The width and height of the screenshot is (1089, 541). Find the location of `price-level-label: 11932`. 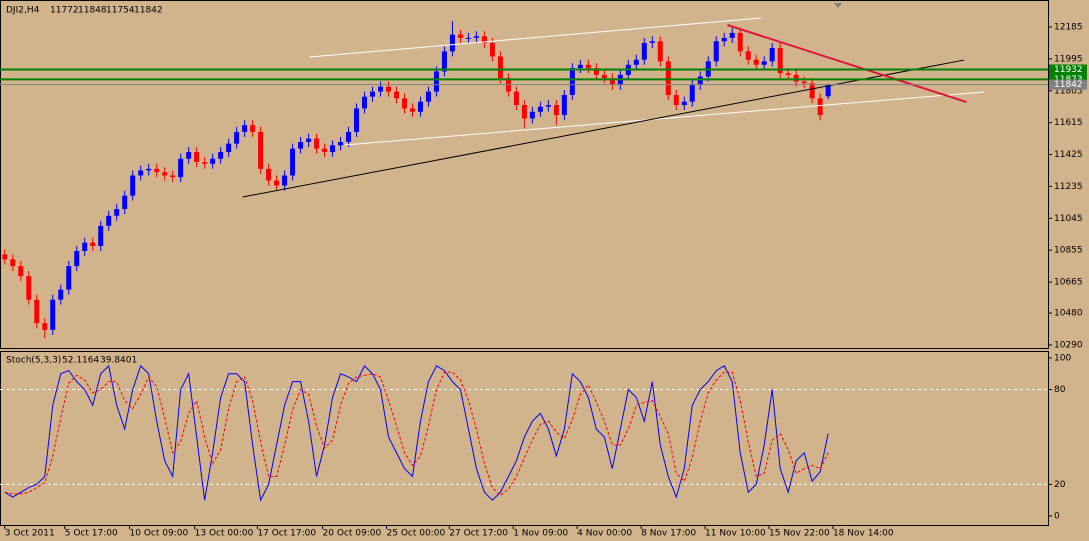

price-level-label: 11932 is located at coordinates (1068, 70).